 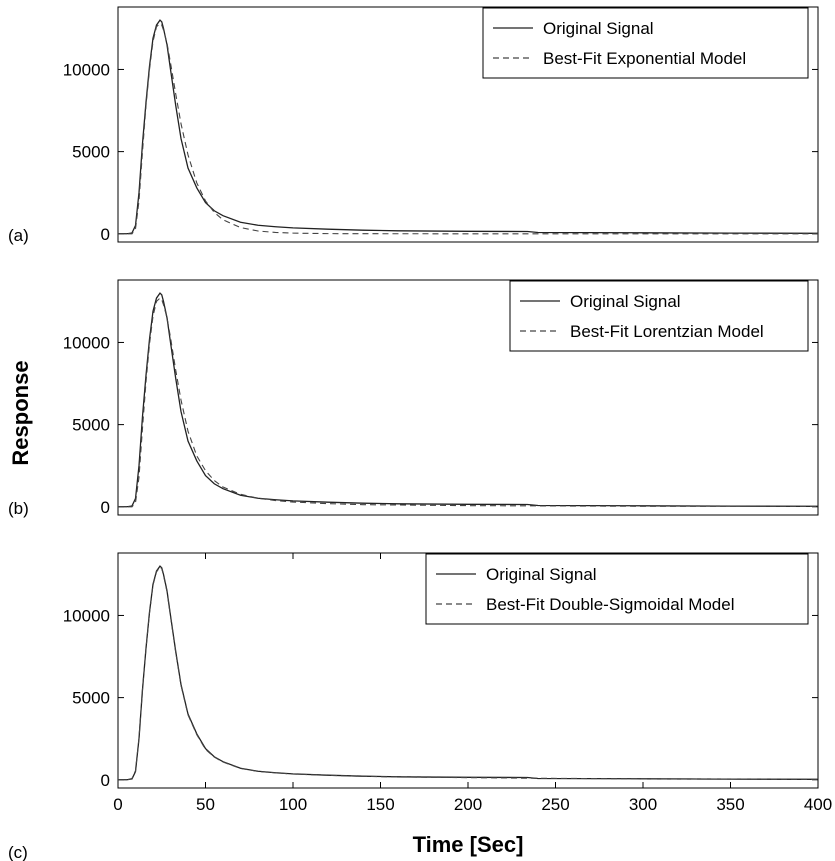 I want to click on x-tick-label: 150, so click(x=380, y=804).